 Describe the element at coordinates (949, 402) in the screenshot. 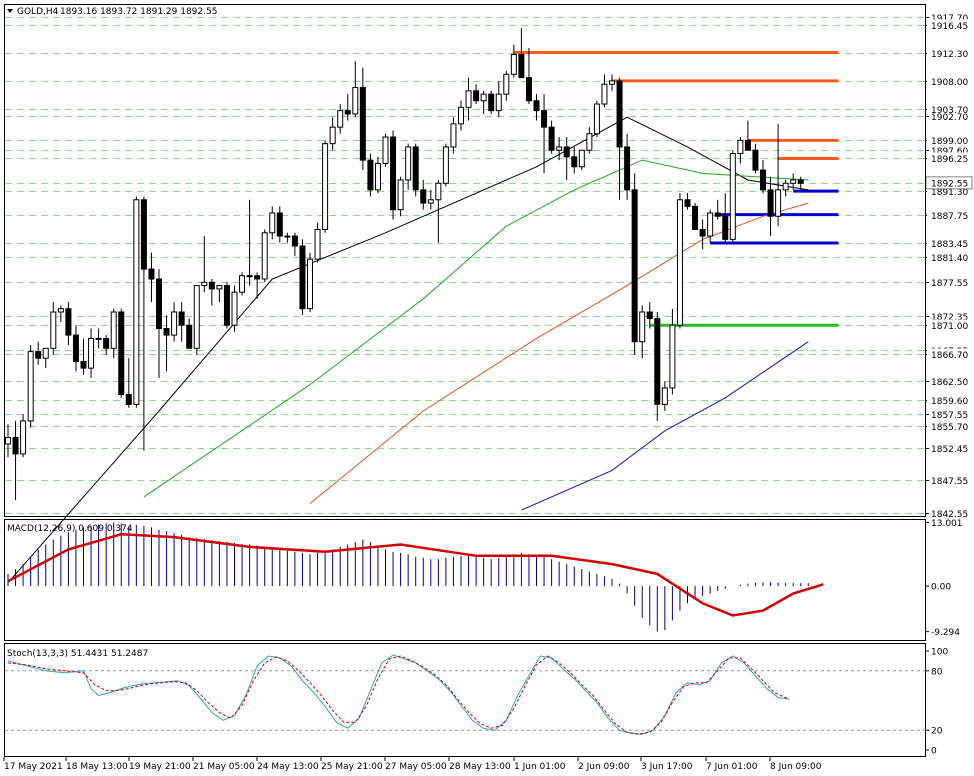

I see `price-tag-label: 1859.60` at that location.